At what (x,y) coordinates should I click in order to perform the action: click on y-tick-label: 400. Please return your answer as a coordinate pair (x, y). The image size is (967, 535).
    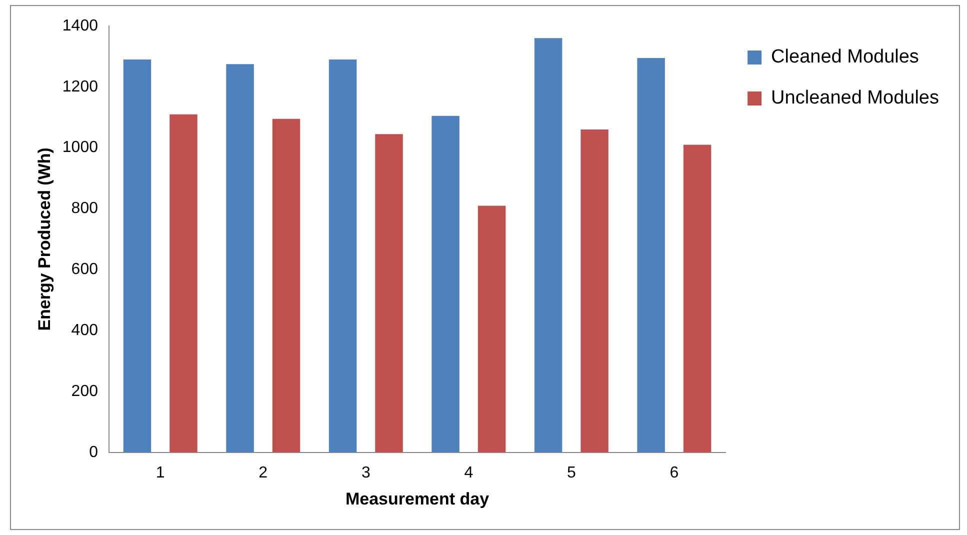
    Looking at the image, I should click on (84, 330).